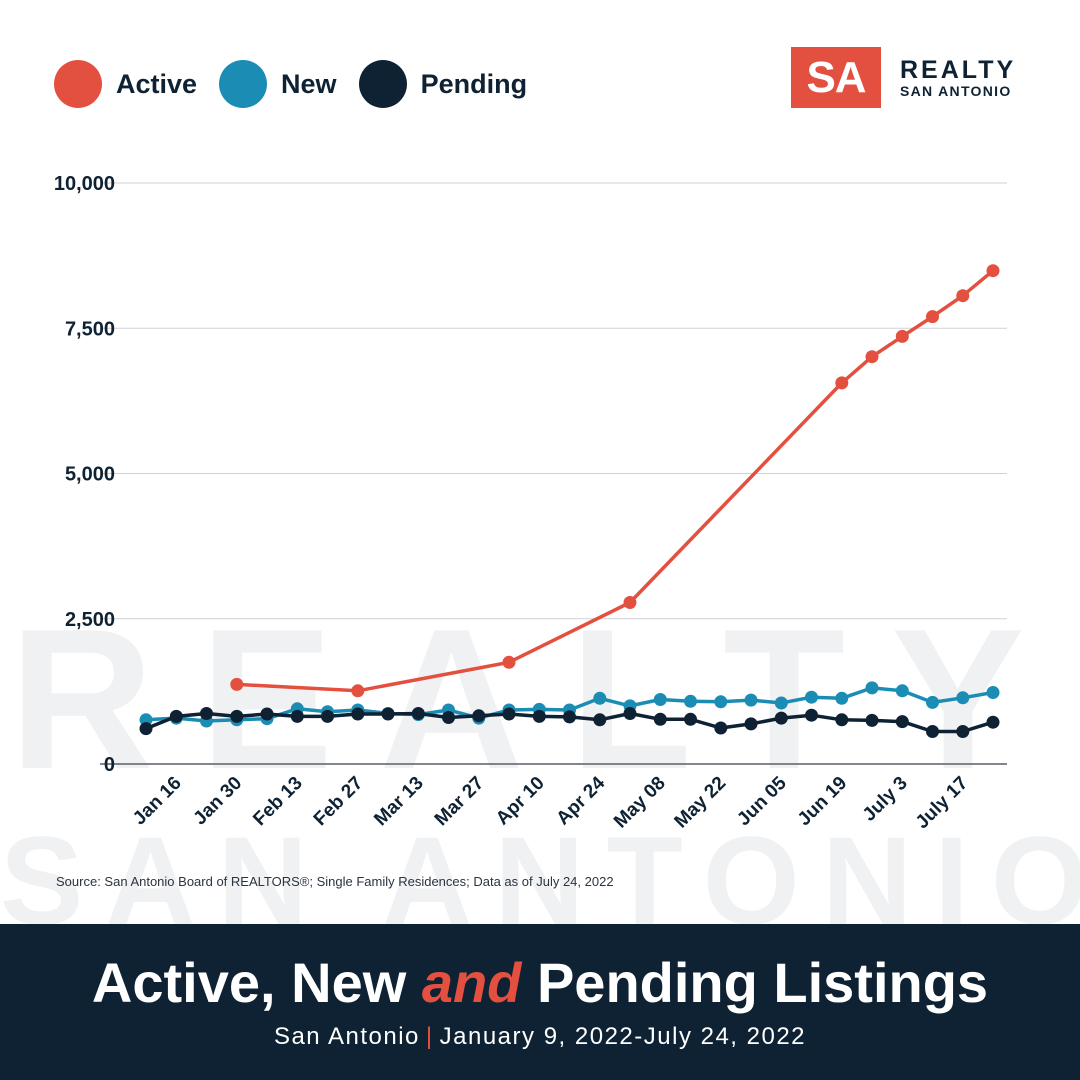 This screenshot has width=1080, height=1080. What do you see at coordinates (640, 803) in the screenshot?
I see `x-tick-label: May 08` at bounding box center [640, 803].